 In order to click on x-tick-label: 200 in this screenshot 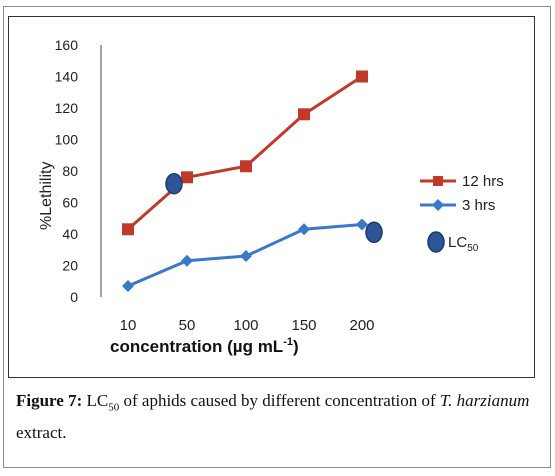, I will do `click(361, 325)`.